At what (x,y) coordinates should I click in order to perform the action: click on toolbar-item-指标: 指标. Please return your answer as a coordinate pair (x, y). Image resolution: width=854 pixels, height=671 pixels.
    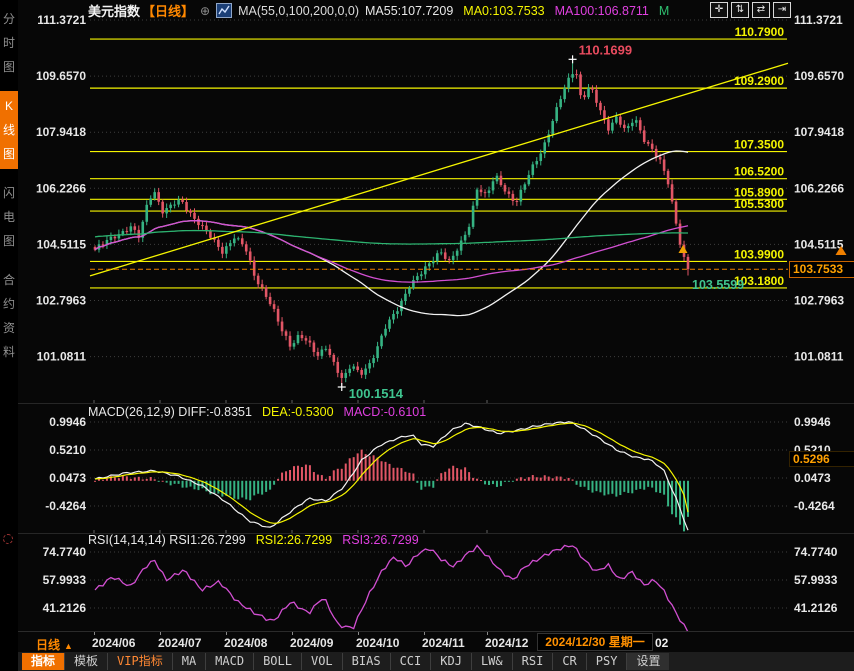
    Looking at the image, I should click on (43, 661).